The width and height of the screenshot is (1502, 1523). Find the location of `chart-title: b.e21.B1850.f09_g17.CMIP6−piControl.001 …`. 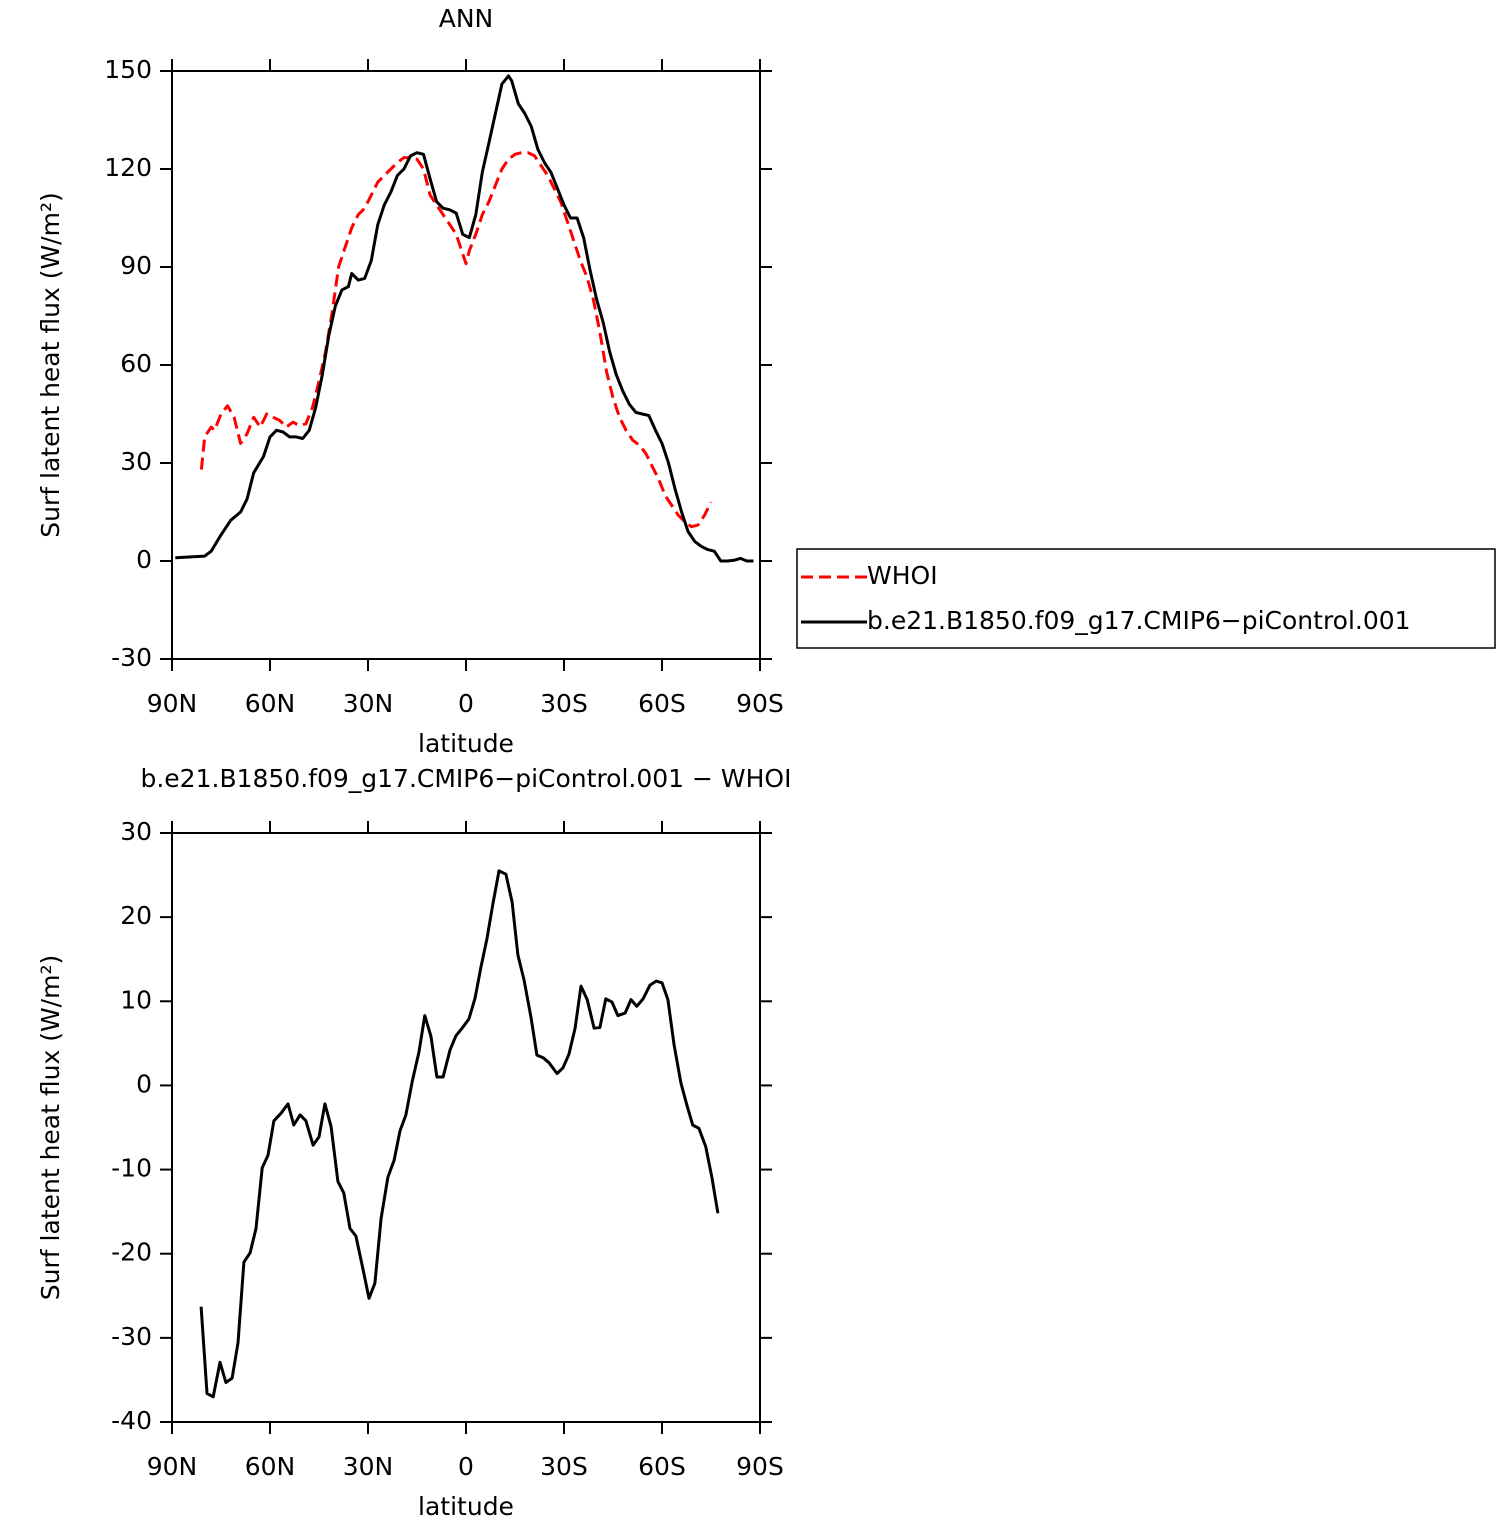

chart-title: b.e21.B1850.f09_g17.CMIP6−piControl.001 … is located at coordinates (465, 778).